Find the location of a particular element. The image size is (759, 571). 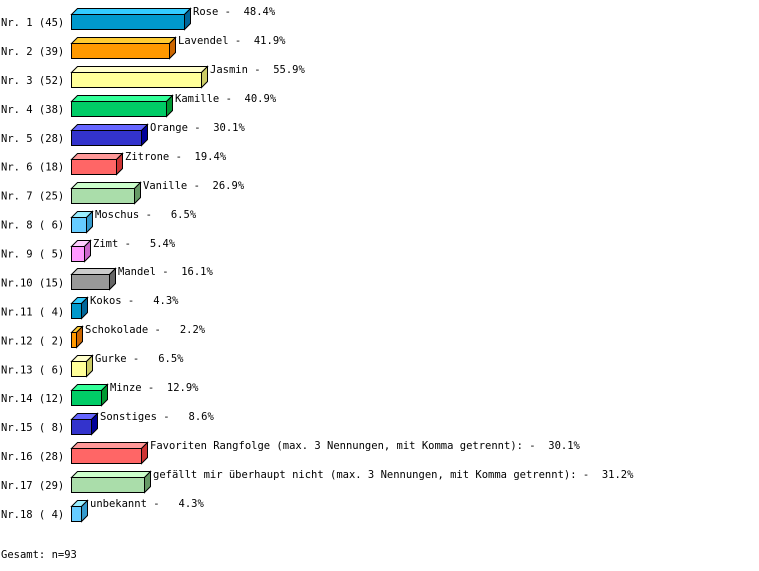

data-label: Jasmin - 55.9% is located at coordinates (258, 70).